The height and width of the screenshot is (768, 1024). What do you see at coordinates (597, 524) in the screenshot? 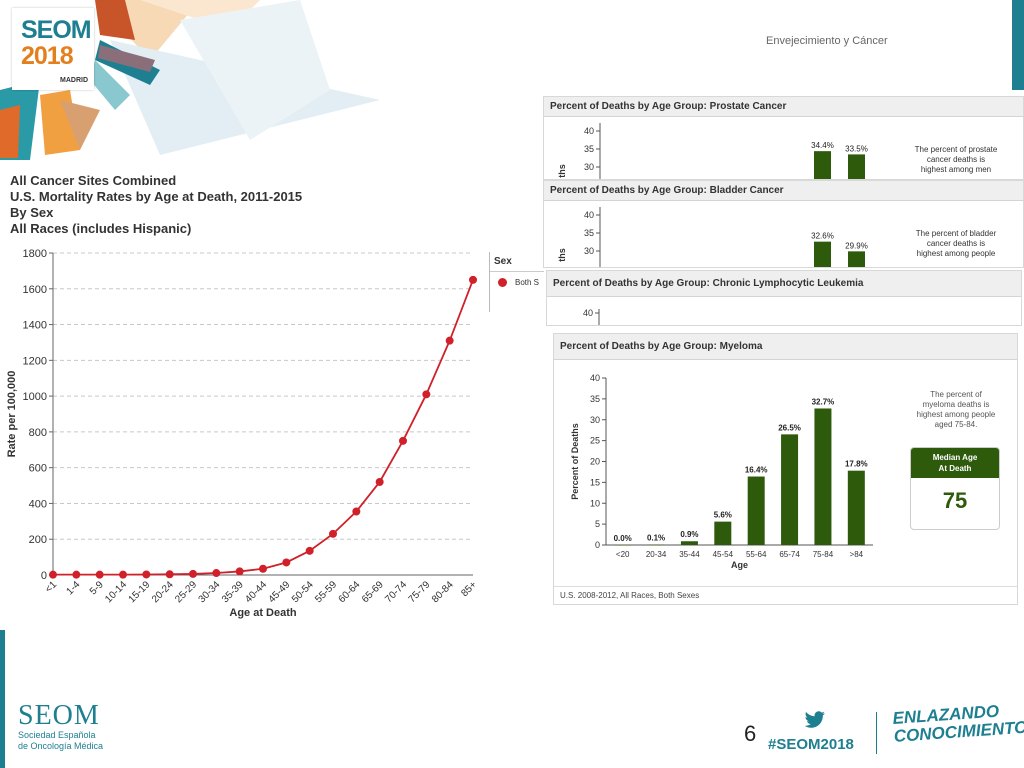
I see `y-tick-label: 5` at bounding box center [597, 524].